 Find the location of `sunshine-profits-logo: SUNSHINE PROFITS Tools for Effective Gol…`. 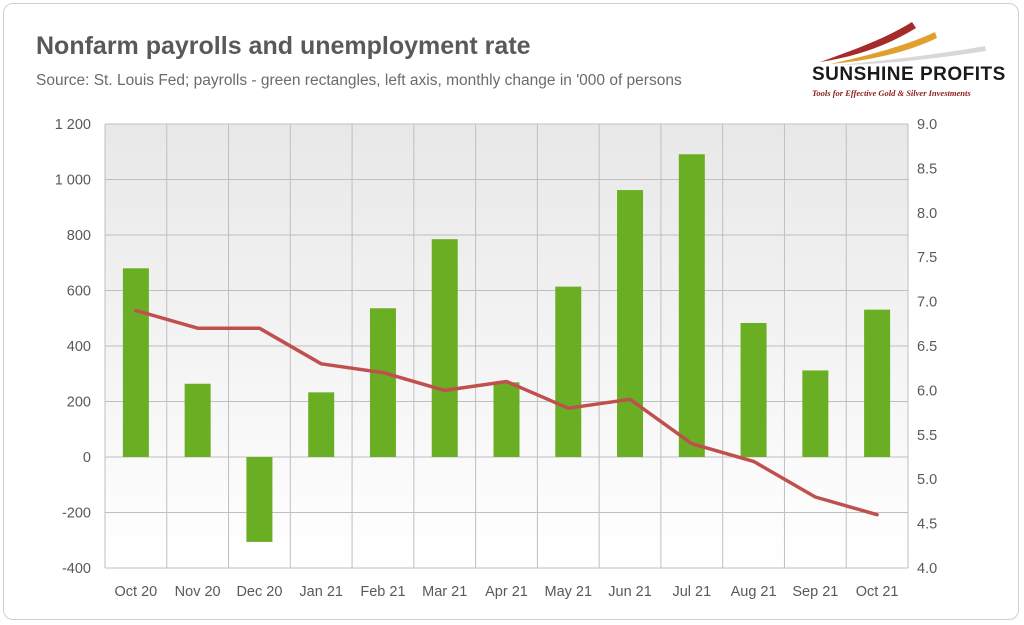

sunshine-profits-logo: SUNSHINE PROFITS Tools for Effective Gol… is located at coordinates (905, 60).